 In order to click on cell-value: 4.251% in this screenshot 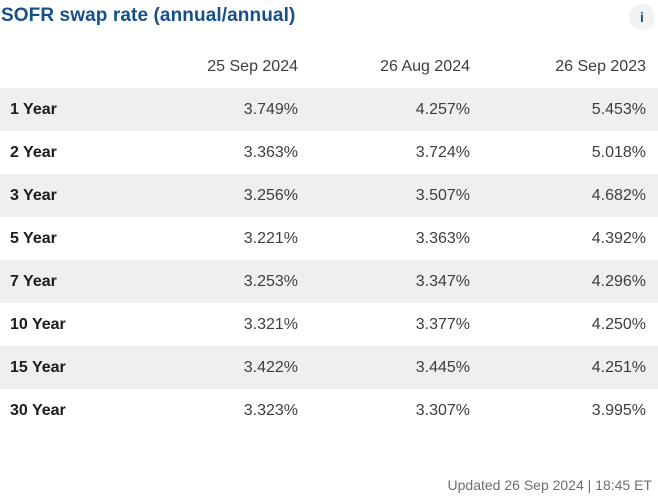, I will do `click(618, 367)`.